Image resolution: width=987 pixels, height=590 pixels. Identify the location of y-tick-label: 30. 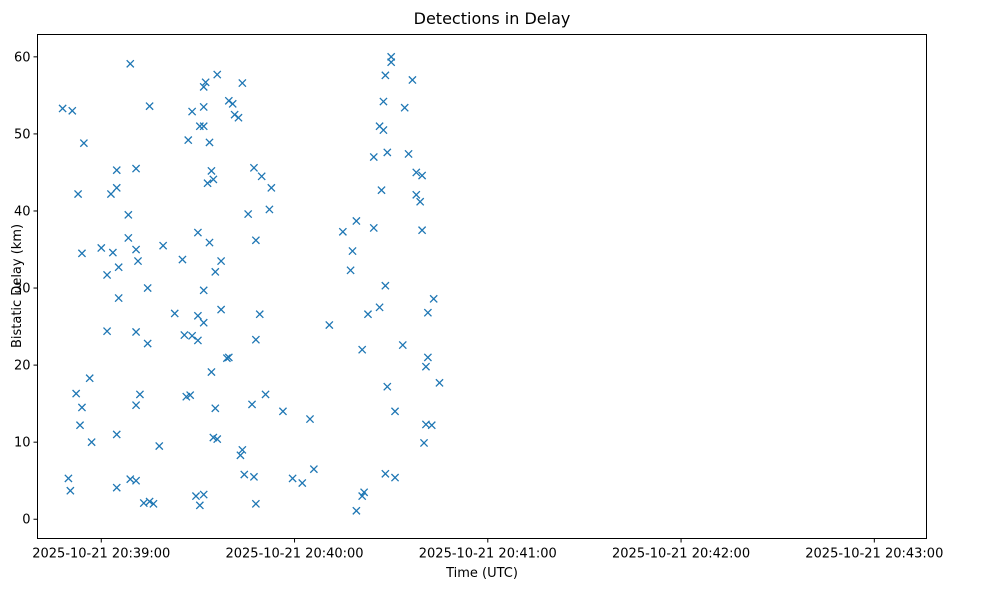
(22, 289).